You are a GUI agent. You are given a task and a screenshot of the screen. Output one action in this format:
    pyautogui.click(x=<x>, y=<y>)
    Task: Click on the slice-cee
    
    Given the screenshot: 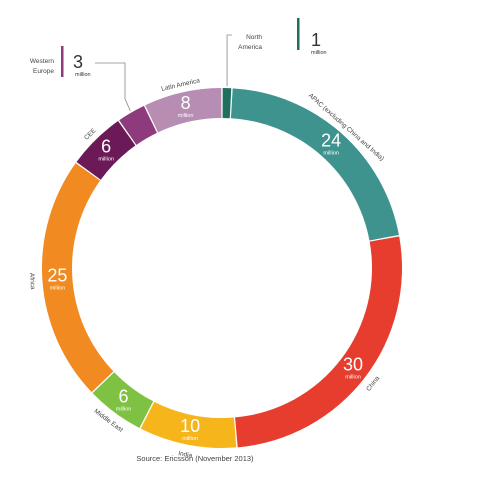 What is the action you would take?
    pyautogui.click(x=106, y=150)
    